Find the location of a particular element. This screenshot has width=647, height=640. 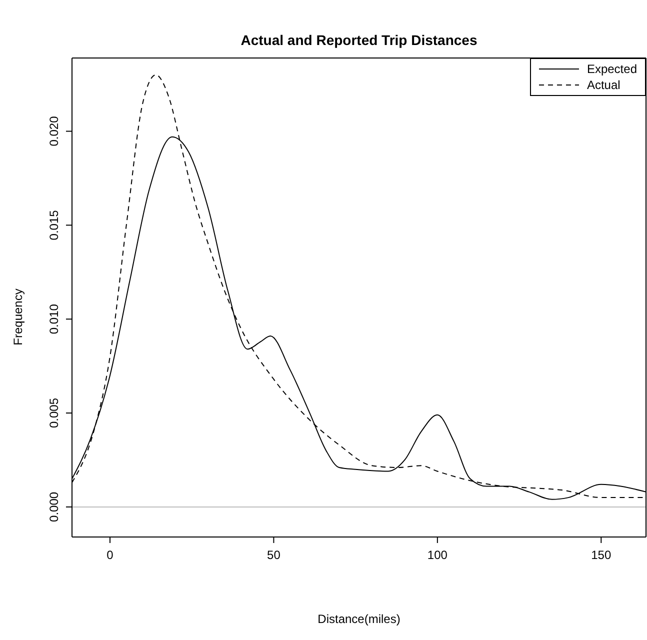

legend-label: Actual is located at coordinates (603, 85).